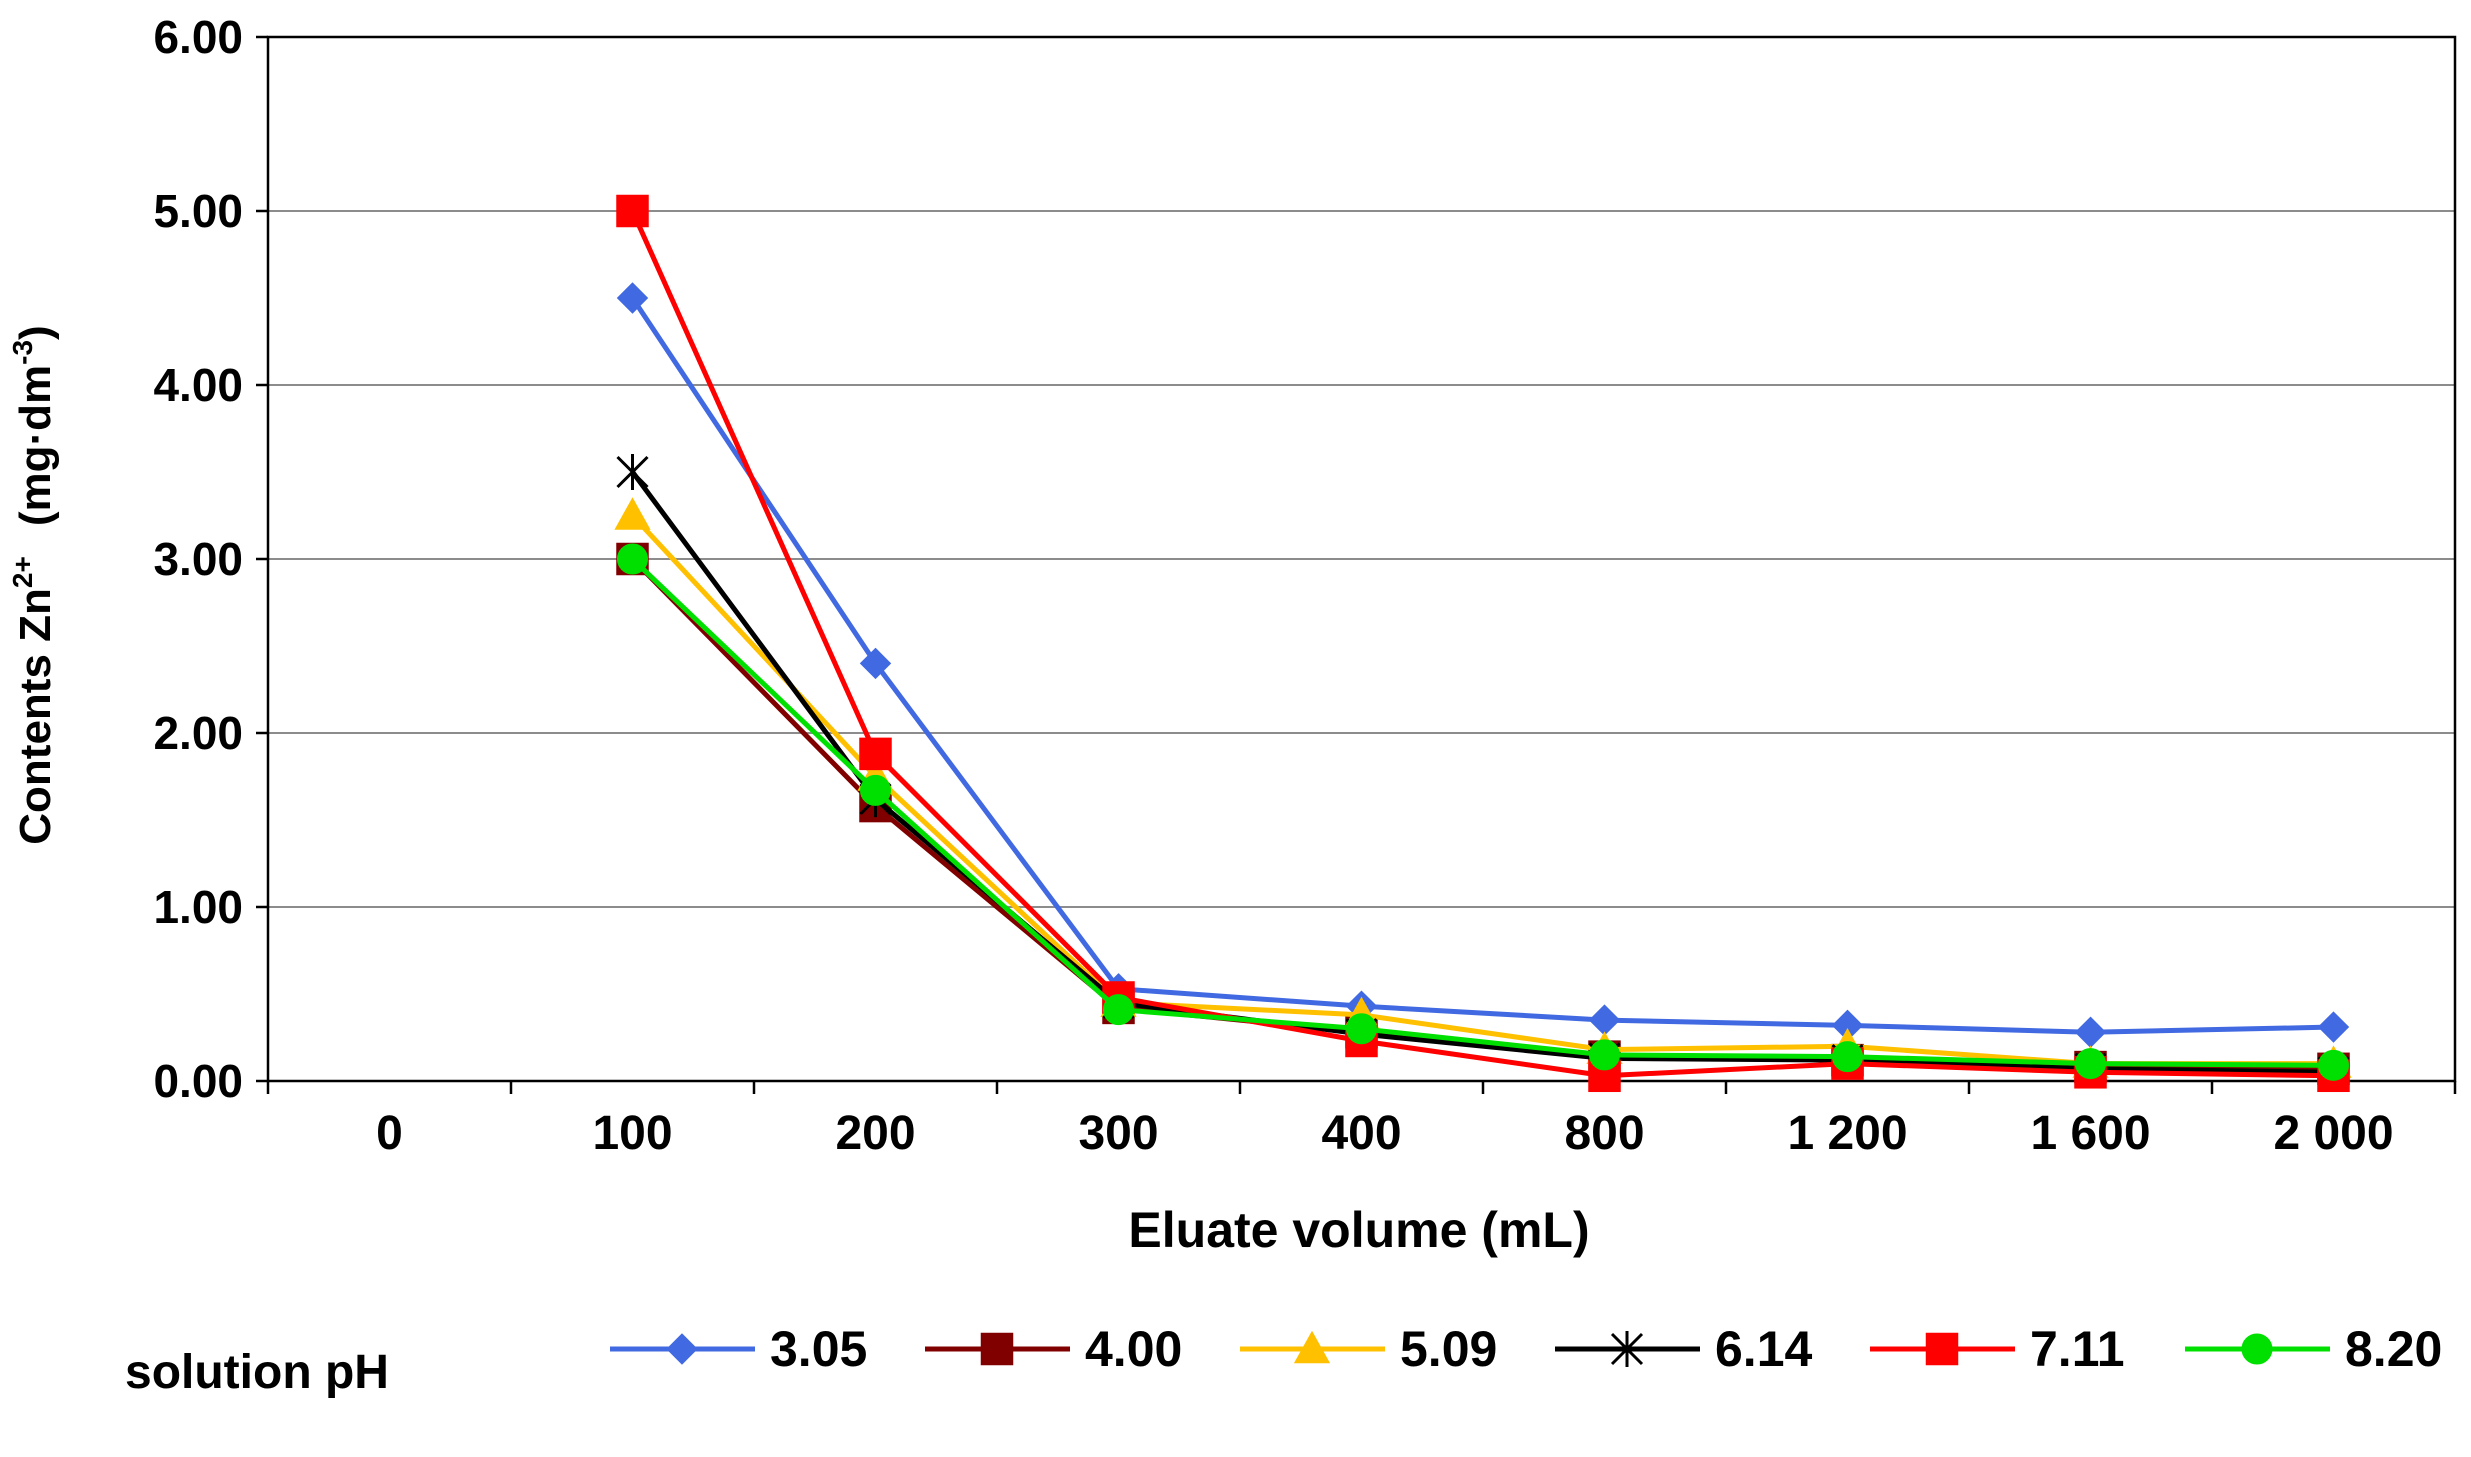 Image resolution: width=2471 pixels, height=1457 pixels. I want to click on y-axis-title-unit-close: ), so click(35, 332).